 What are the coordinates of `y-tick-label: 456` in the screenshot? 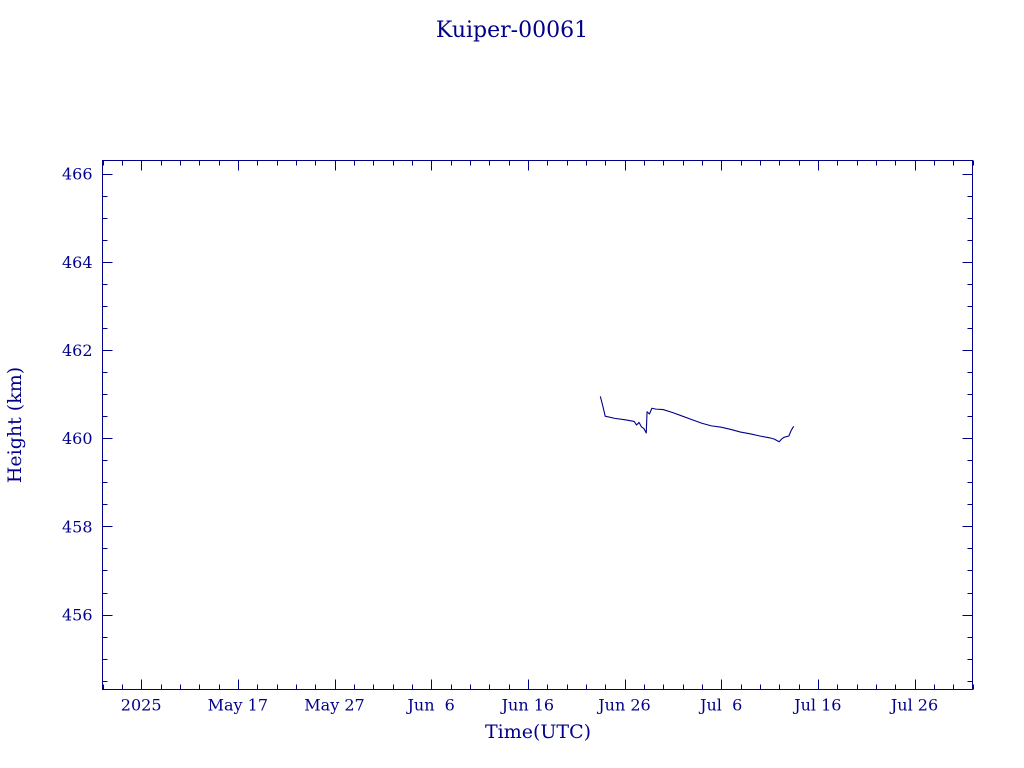 It's located at (77, 615).